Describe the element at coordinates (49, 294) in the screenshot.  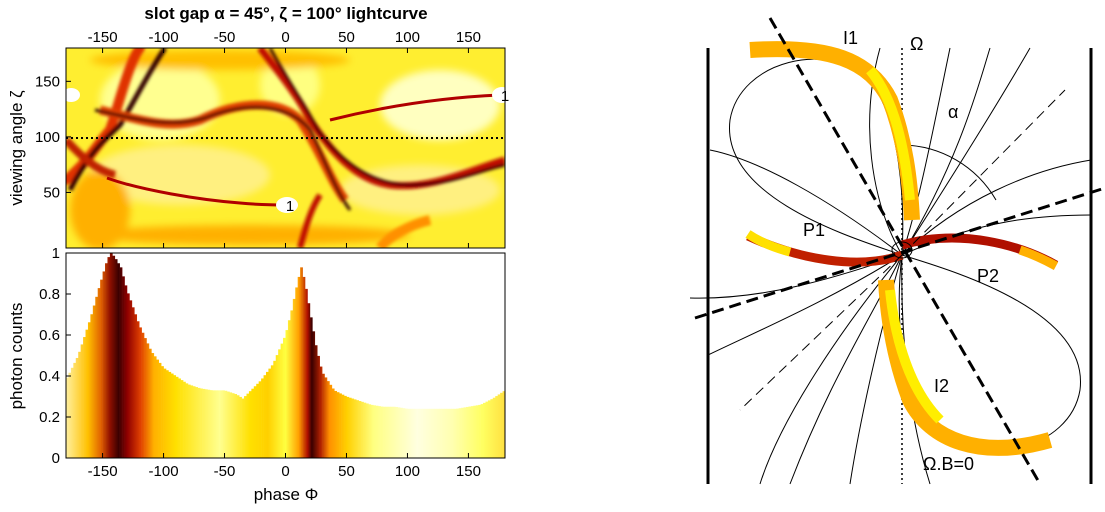
I see `lightcurve-ytick-label-4: 0.8` at that location.